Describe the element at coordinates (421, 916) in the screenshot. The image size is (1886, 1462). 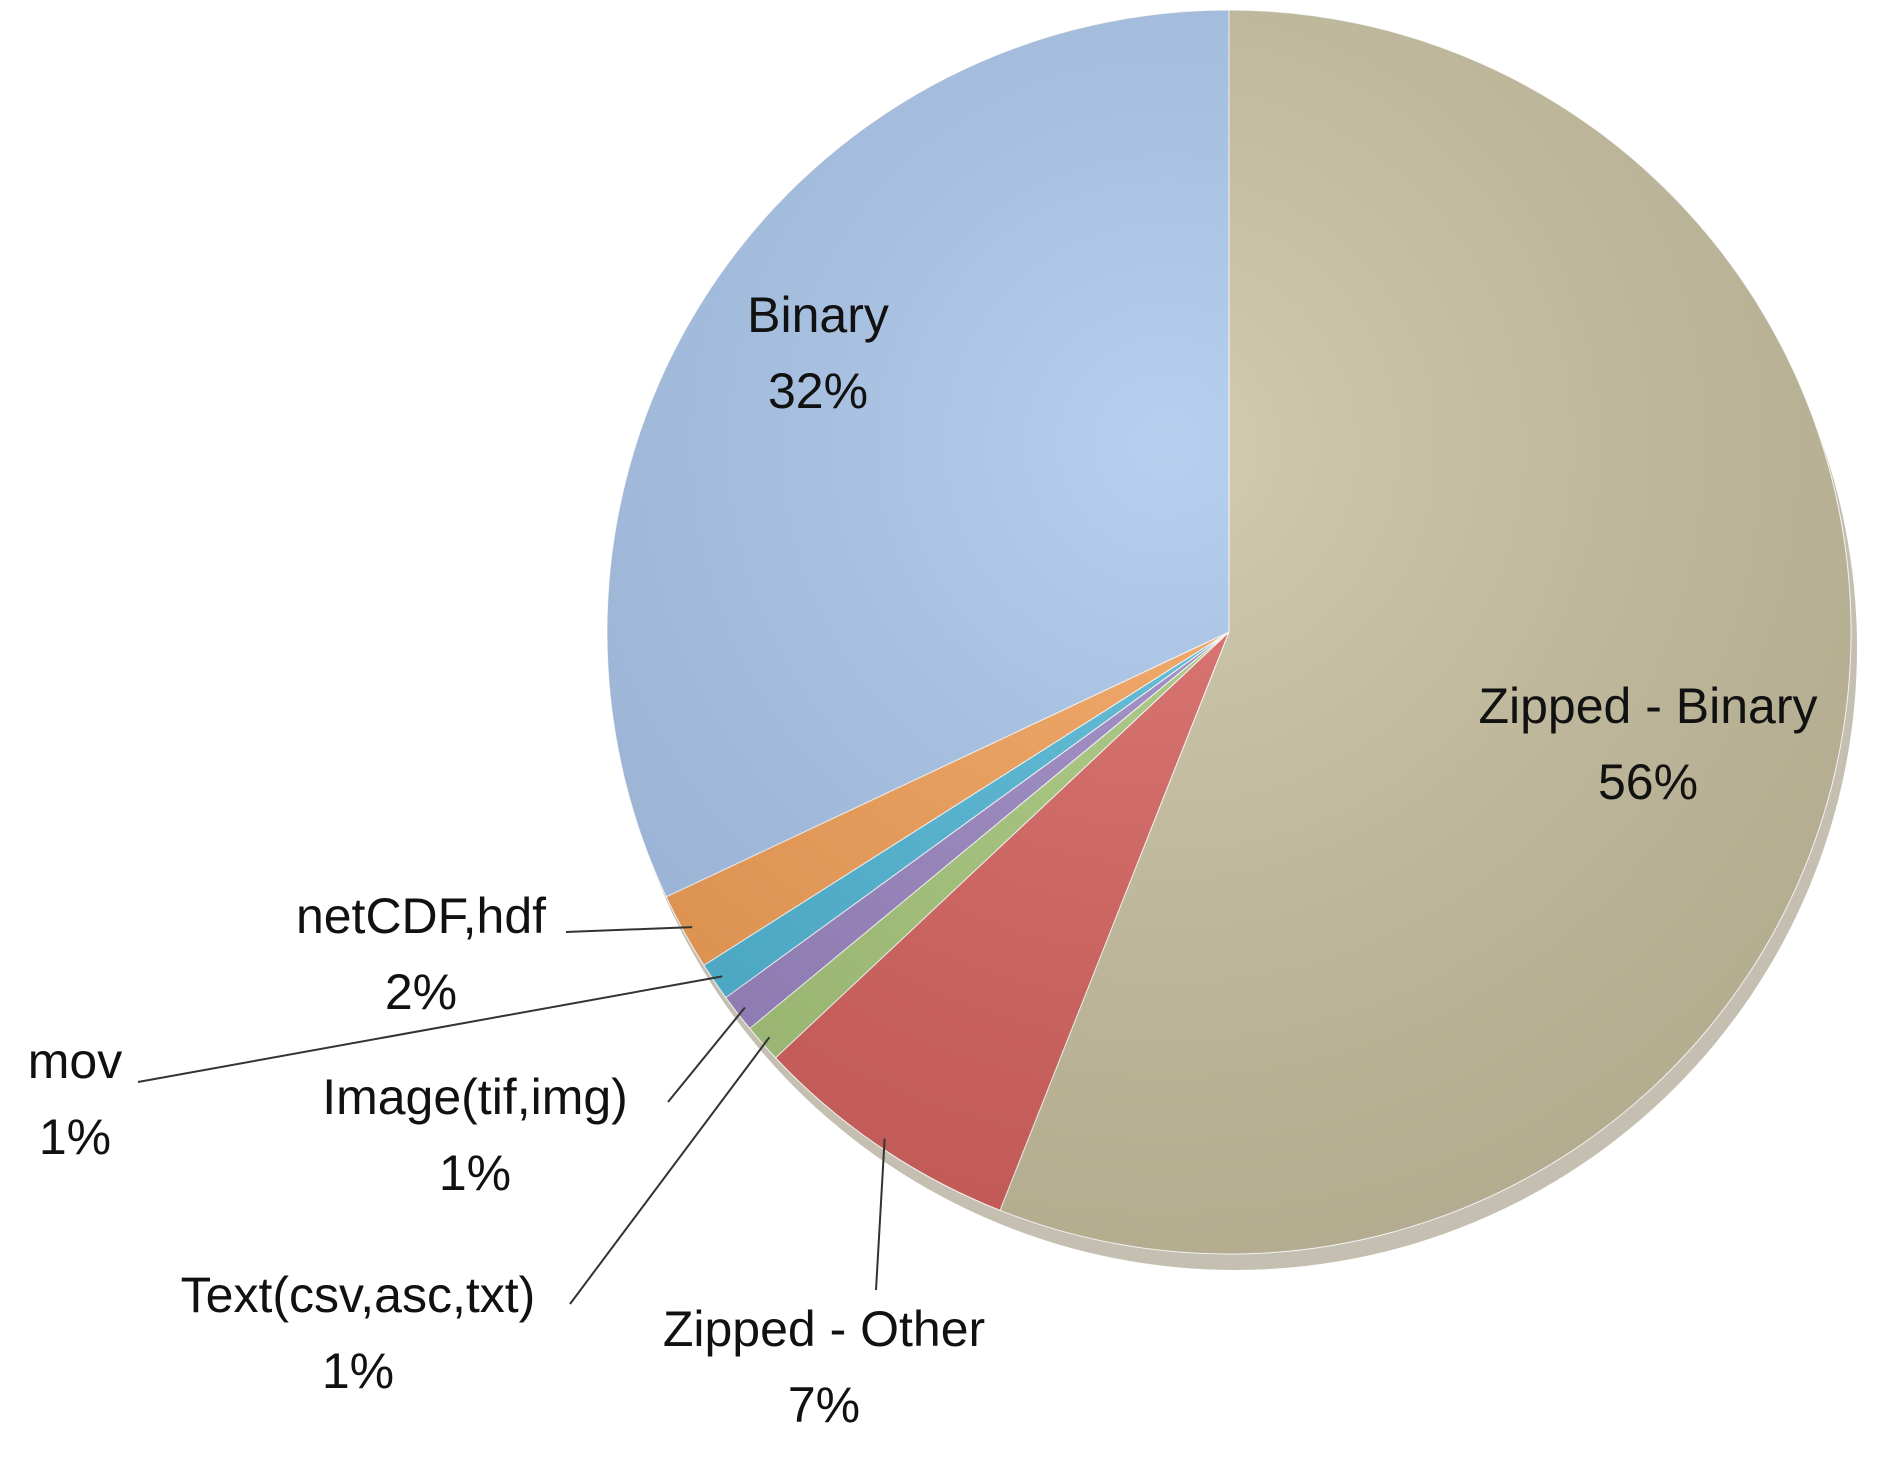
I see `slice-label: netCDF,hdf` at that location.